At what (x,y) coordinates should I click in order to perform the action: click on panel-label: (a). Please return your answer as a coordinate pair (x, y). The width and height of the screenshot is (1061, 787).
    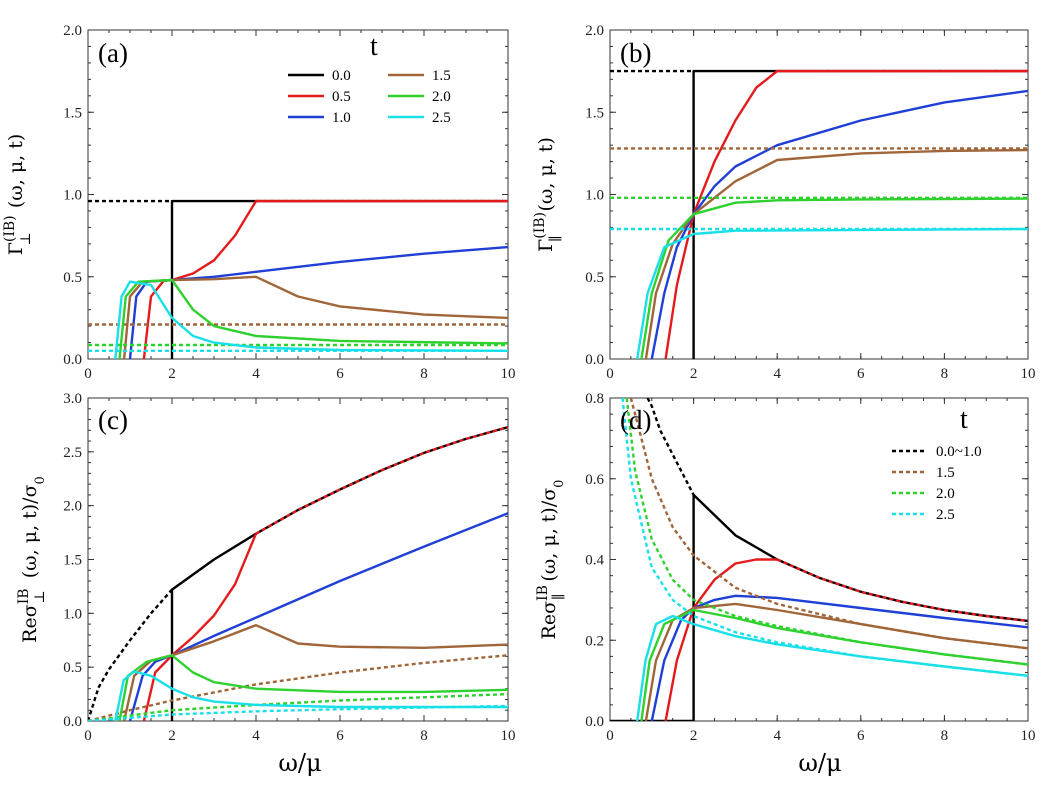
    Looking at the image, I should click on (113, 53).